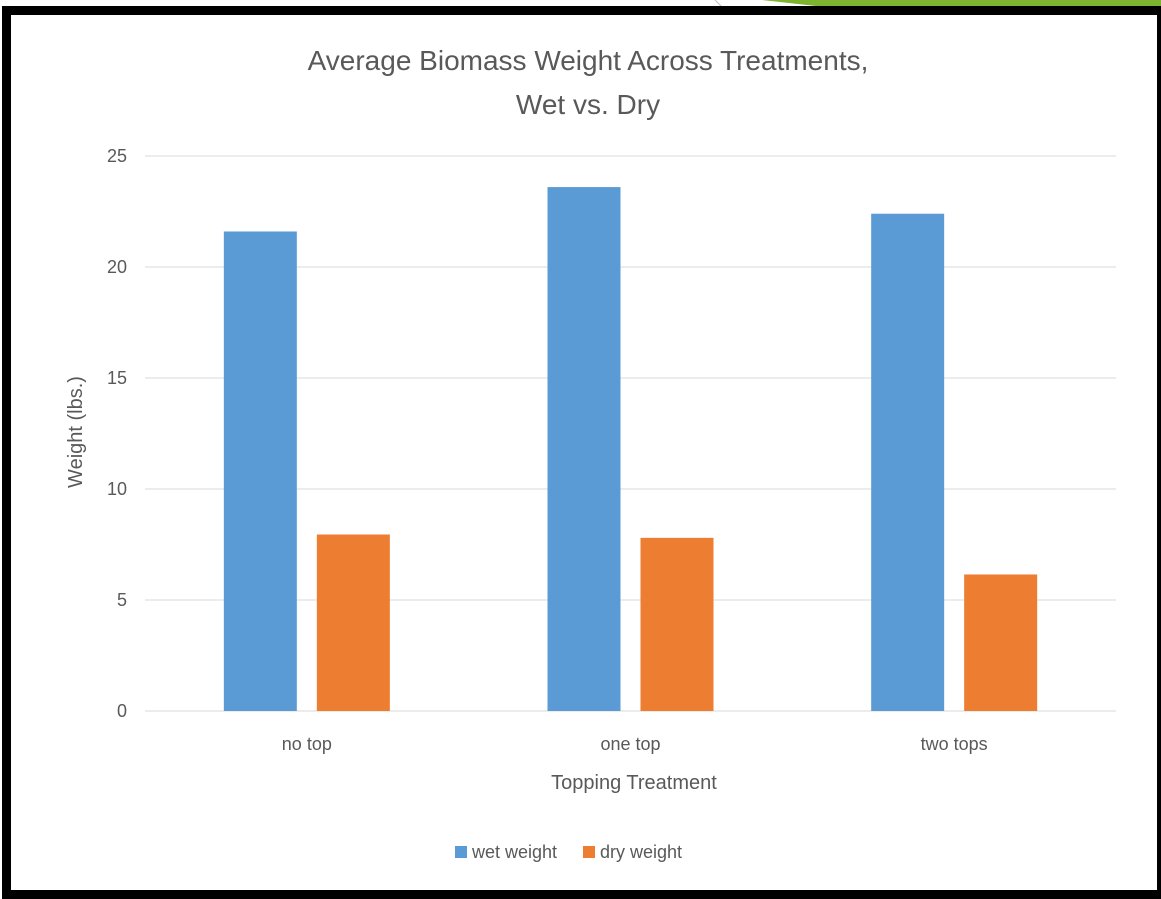 The height and width of the screenshot is (899, 1161). I want to click on y-tick-label: 15, so click(117, 378).